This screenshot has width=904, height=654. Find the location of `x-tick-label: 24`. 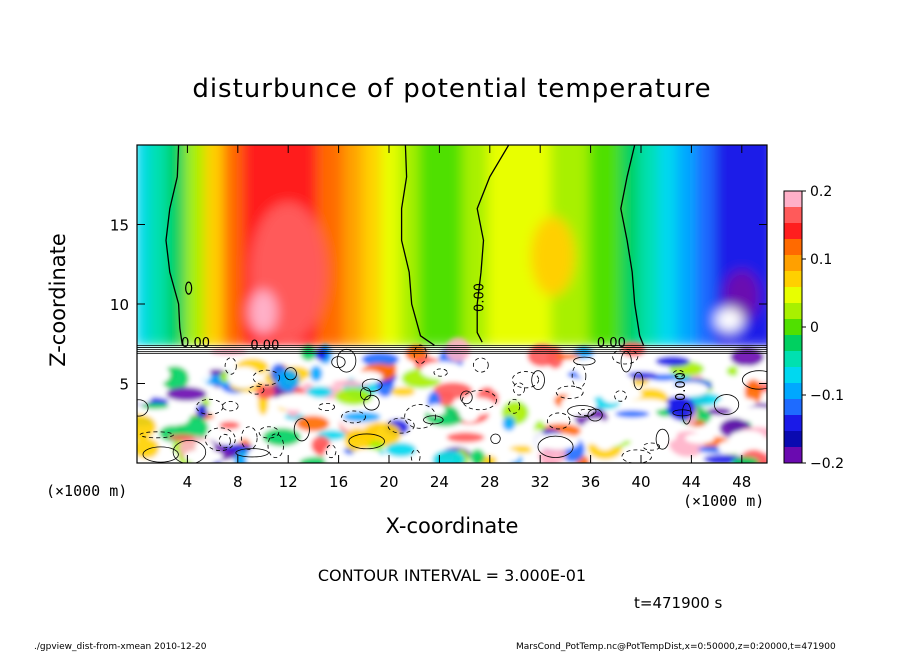

x-tick-label: 24 is located at coordinates (439, 482).